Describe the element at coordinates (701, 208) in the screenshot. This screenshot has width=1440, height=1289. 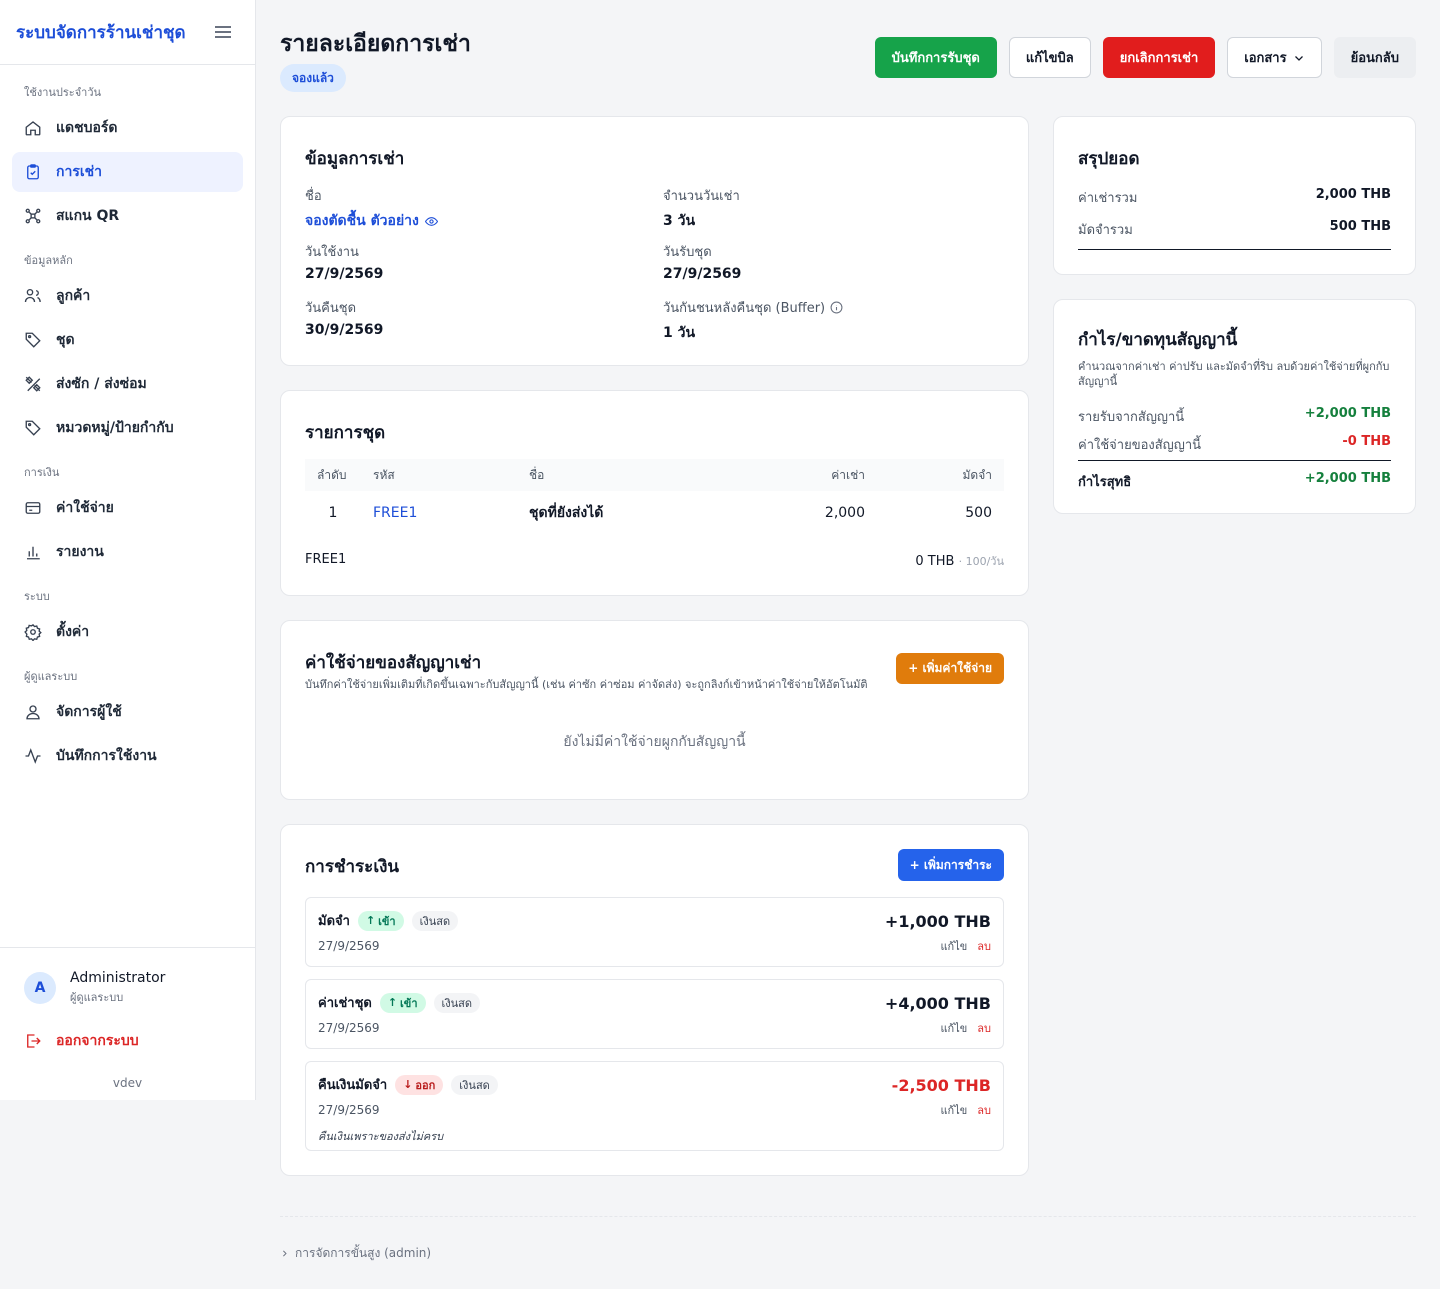
I see `info-days: จำนวนวันเช่า 3 วัน` at that location.